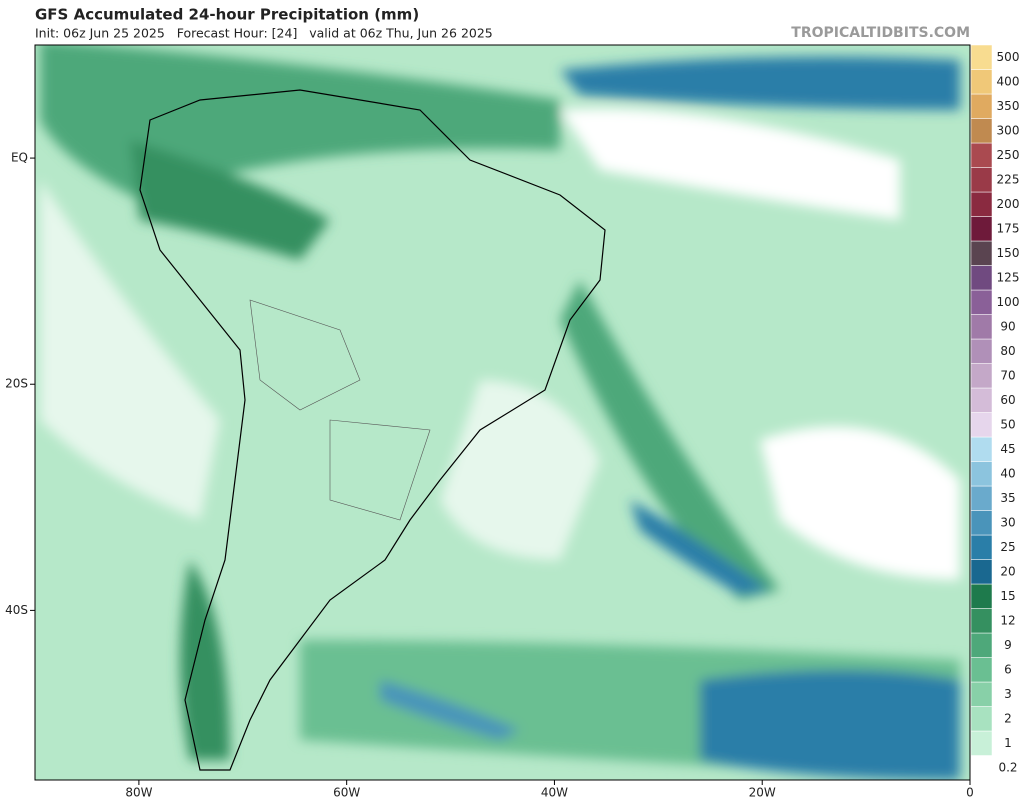 The height and width of the screenshot is (804, 1024). I want to click on colorbar-label: 1, so click(1008, 743).